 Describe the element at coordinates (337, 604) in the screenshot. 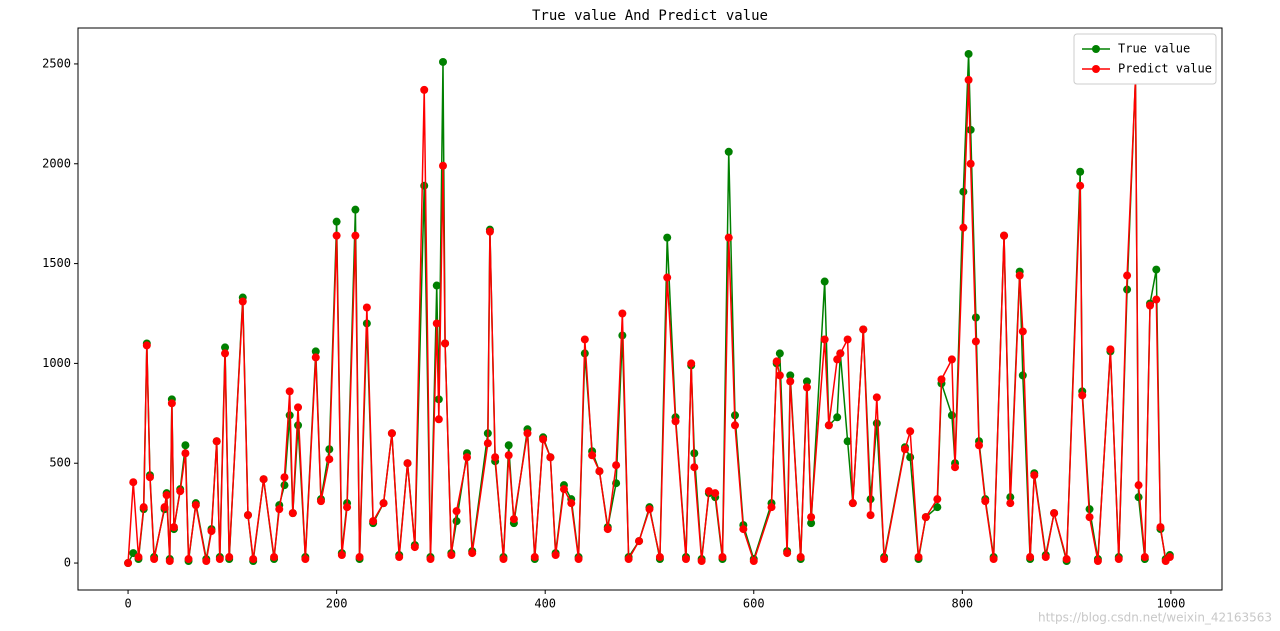

I see `x-tick-label: 200` at that location.